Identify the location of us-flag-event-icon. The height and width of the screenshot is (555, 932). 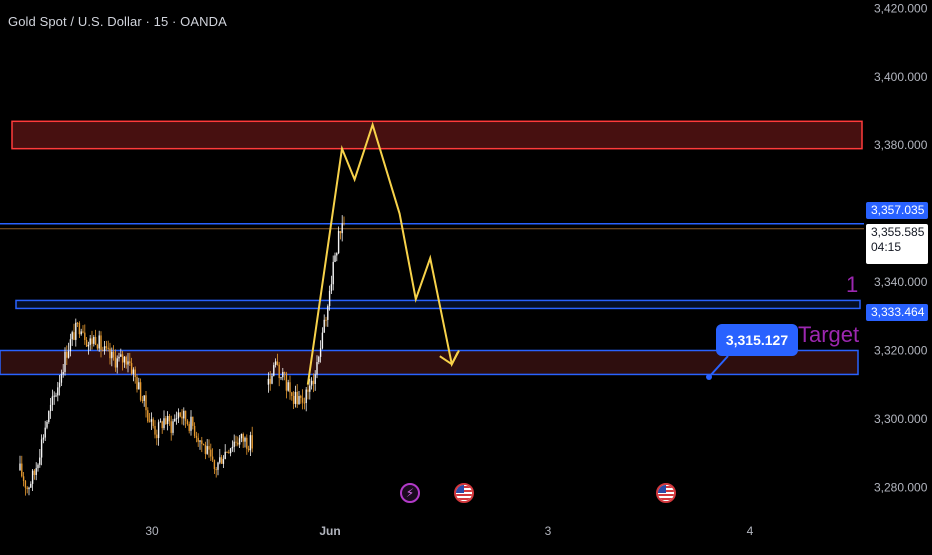
(464, 493).